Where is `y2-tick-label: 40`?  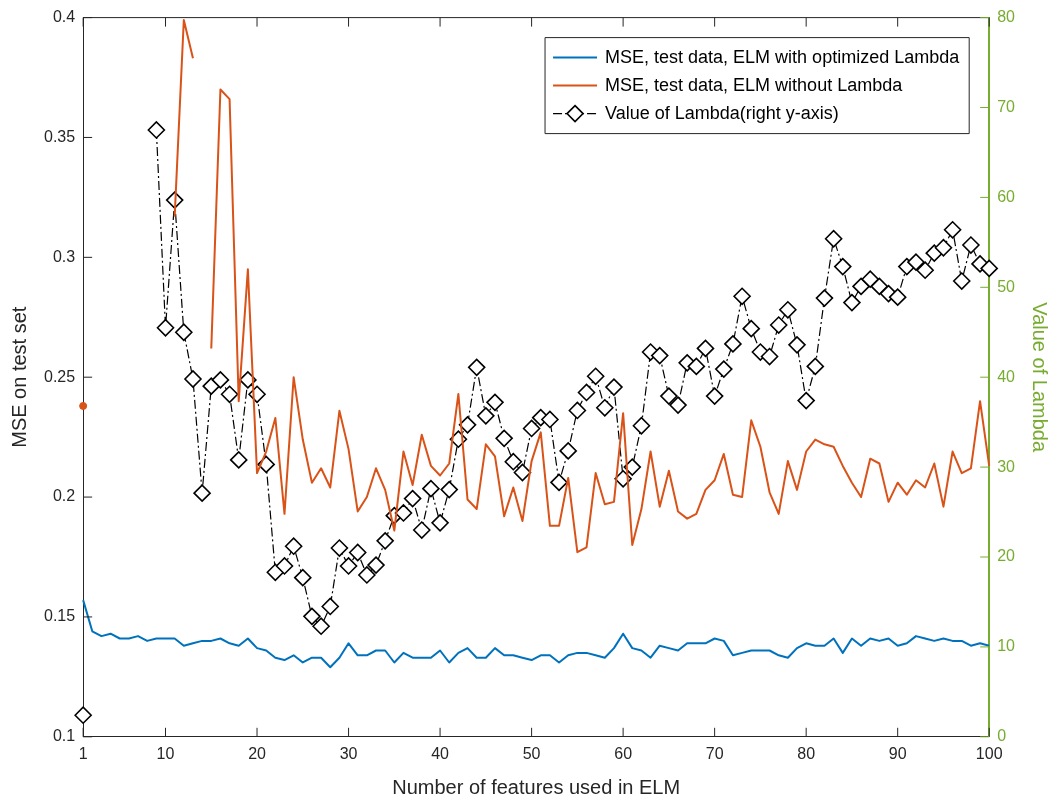
y2-tick-label: 40 is located at coordinates (1006, 376).